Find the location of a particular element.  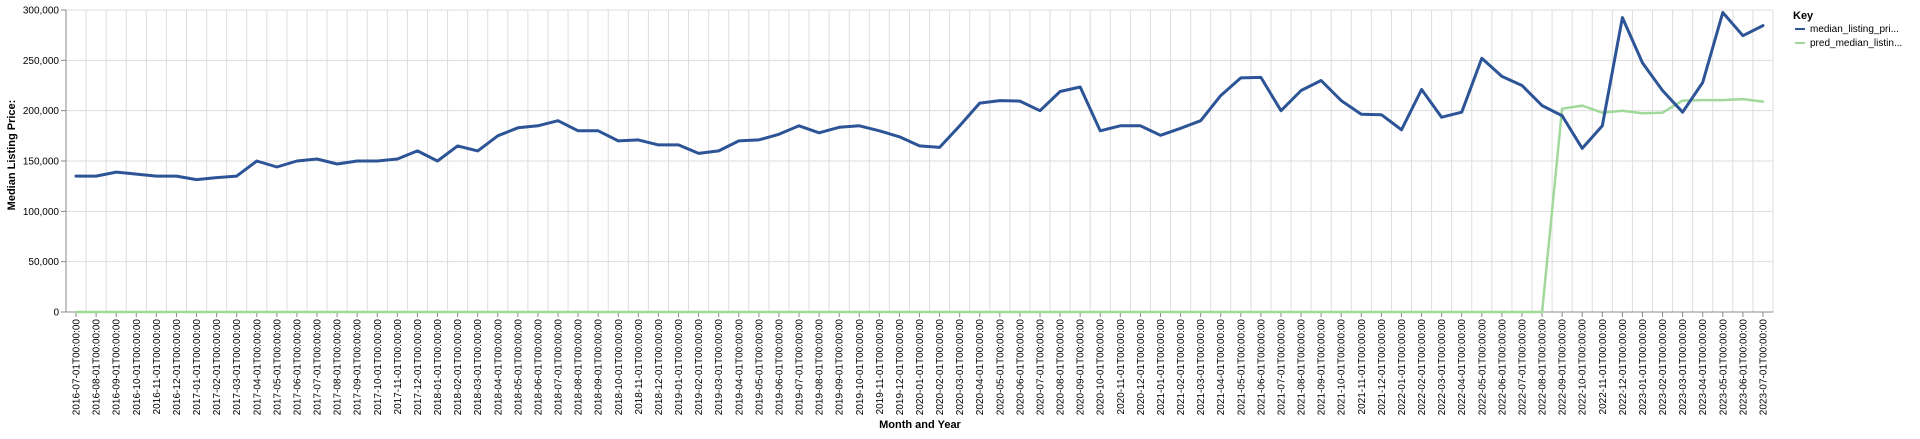

x-tick-label: 2022-10-01T00:00:00 is located at coordinates (1583, 367).